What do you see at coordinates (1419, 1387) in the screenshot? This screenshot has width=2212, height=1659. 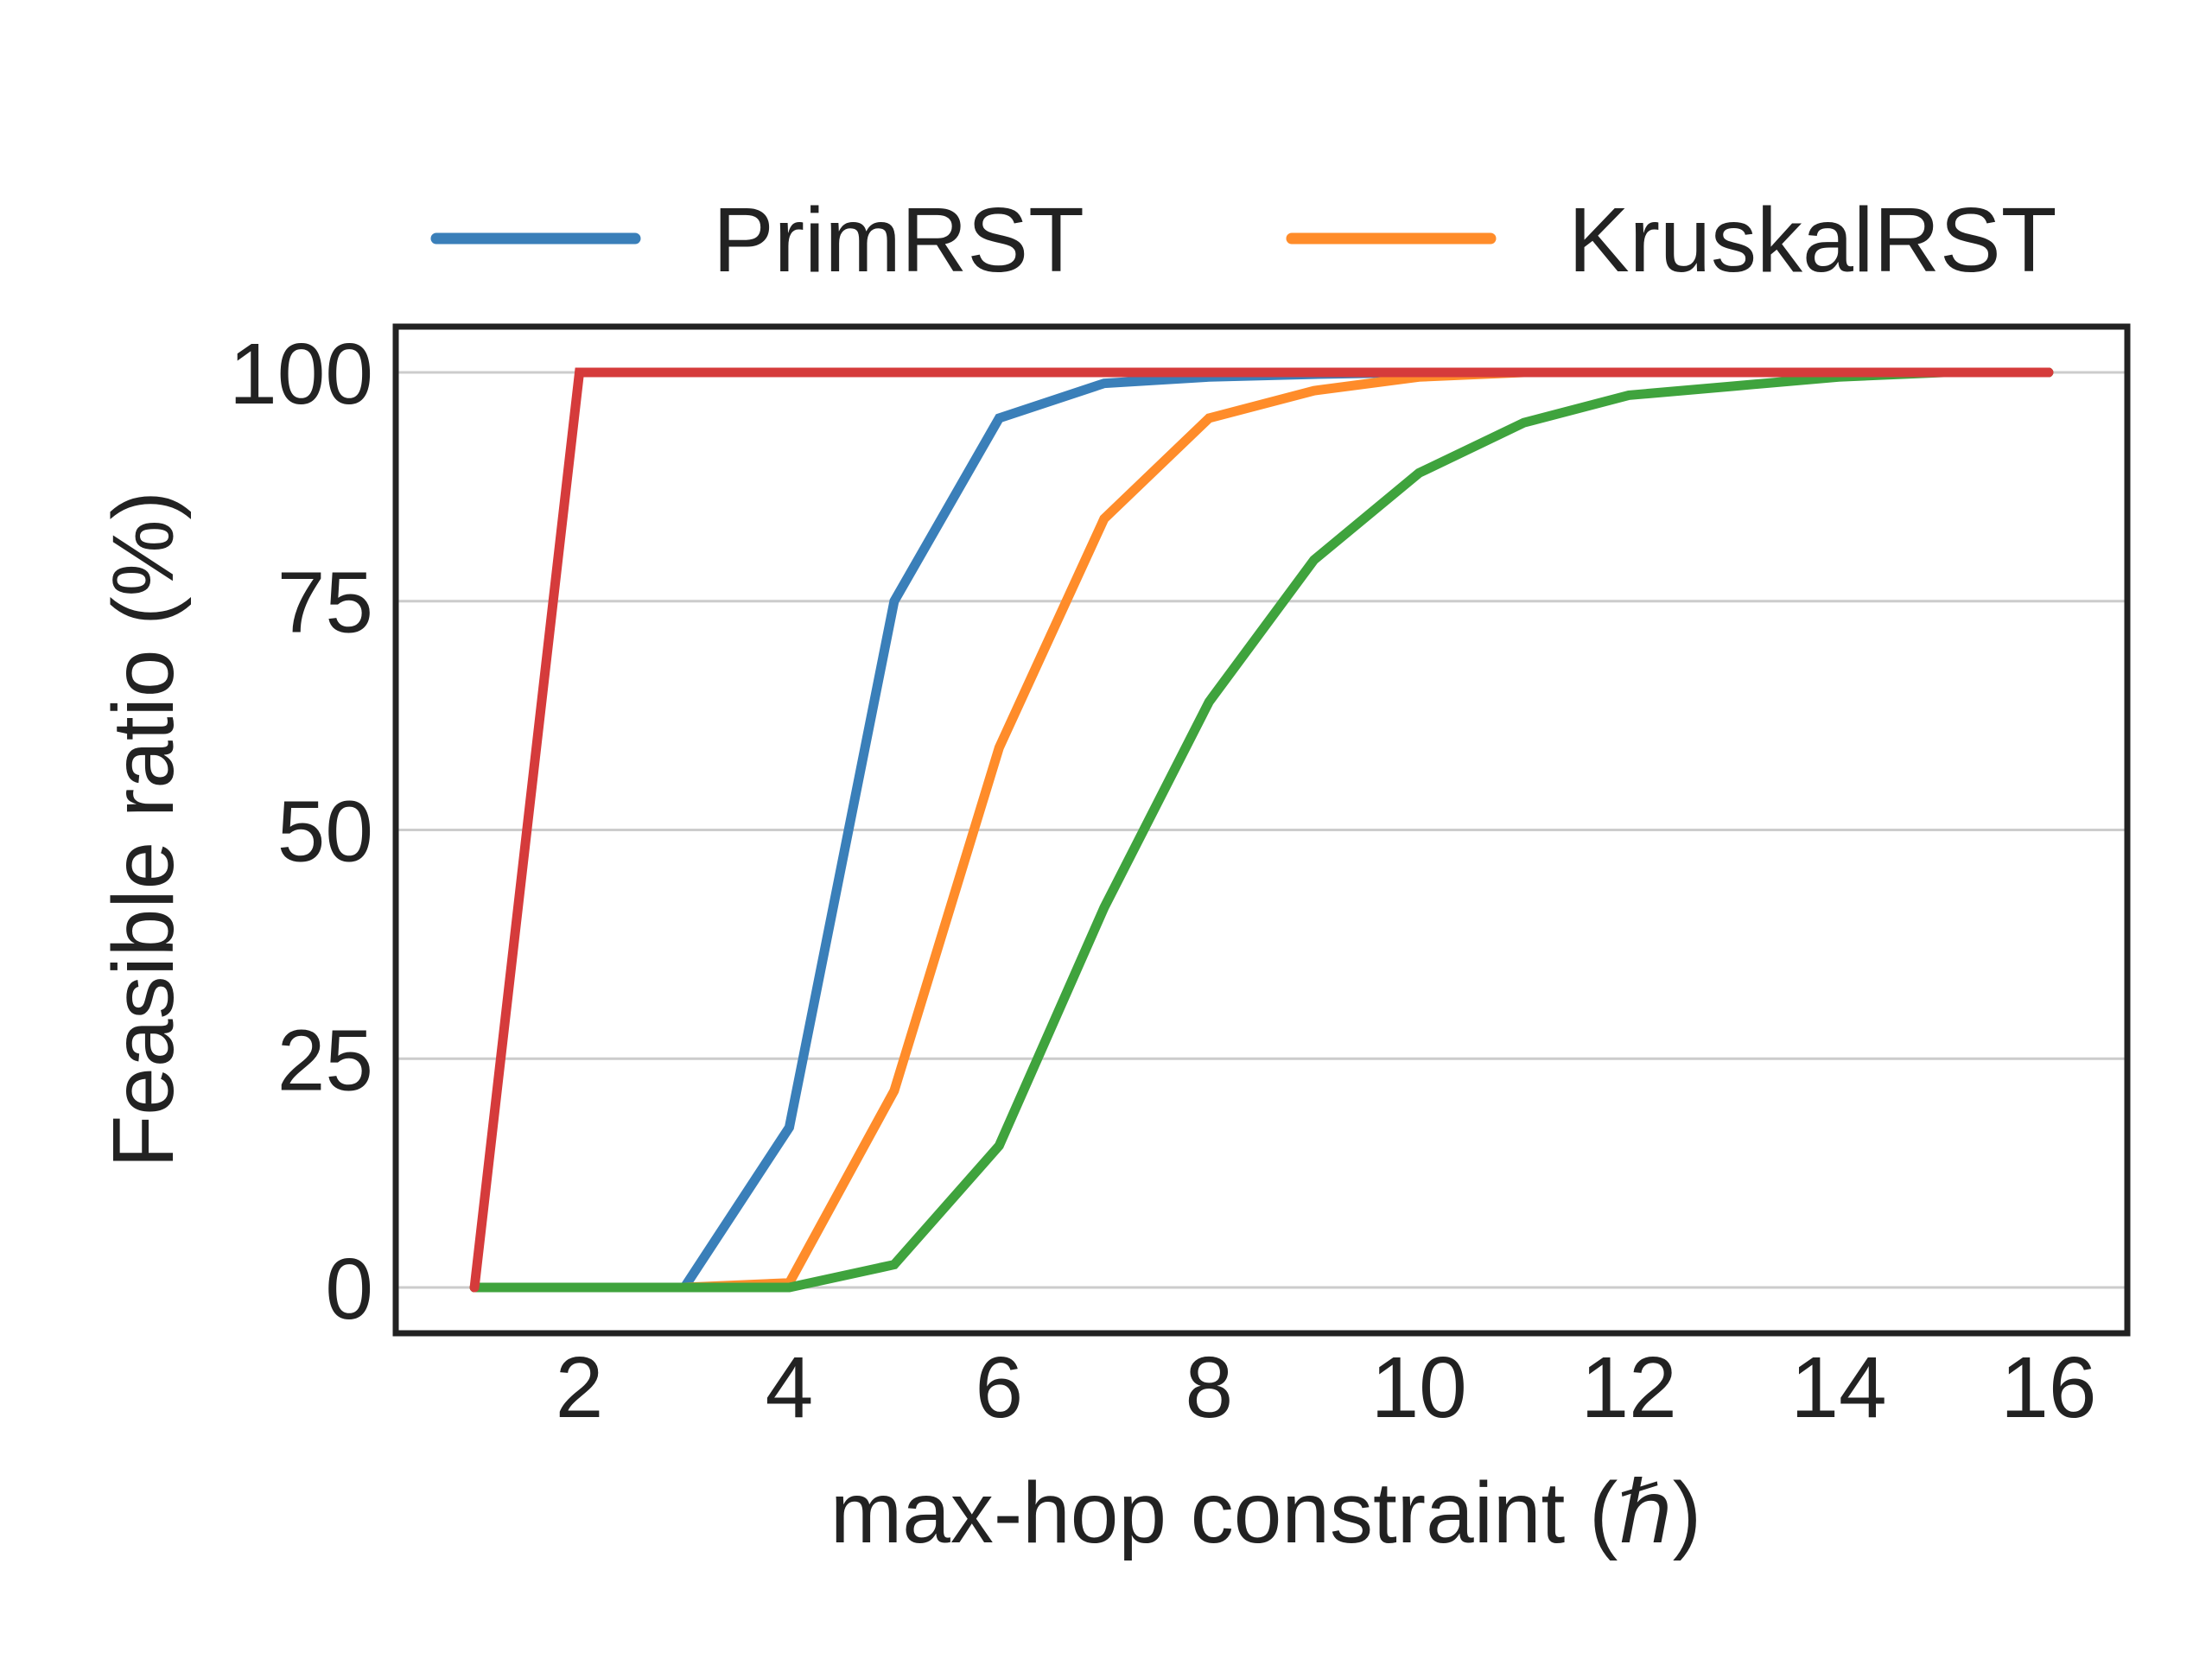 I see `x-tick-label: 10` at bounding box center [1419, 1387].